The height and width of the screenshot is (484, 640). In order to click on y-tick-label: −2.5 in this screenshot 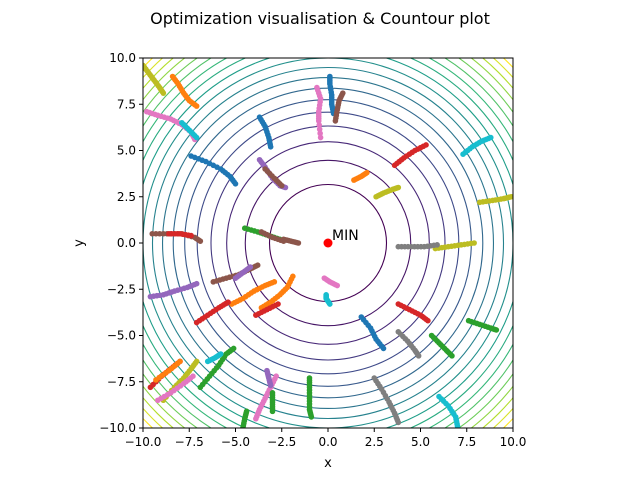, I will do `click(121, 289)`.